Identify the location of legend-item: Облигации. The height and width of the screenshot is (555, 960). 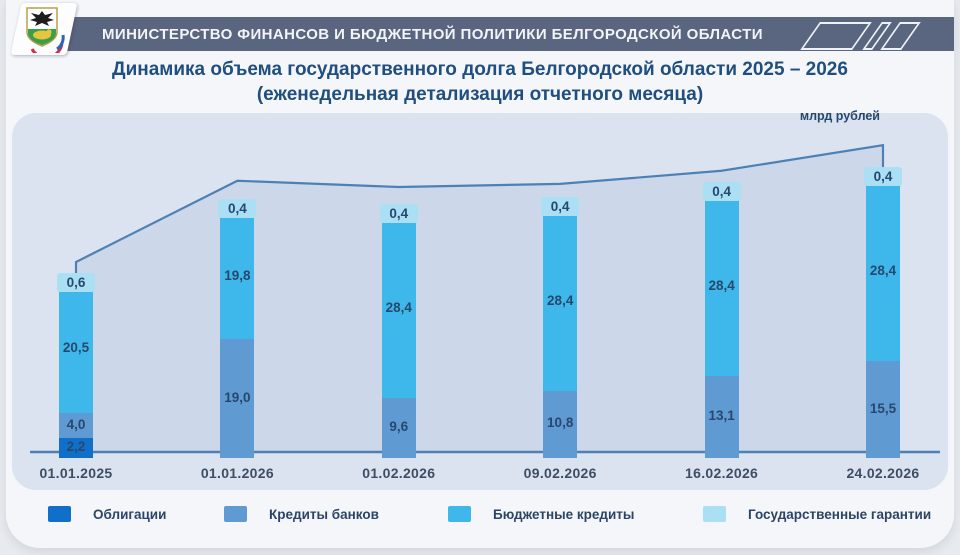
(107, 514).